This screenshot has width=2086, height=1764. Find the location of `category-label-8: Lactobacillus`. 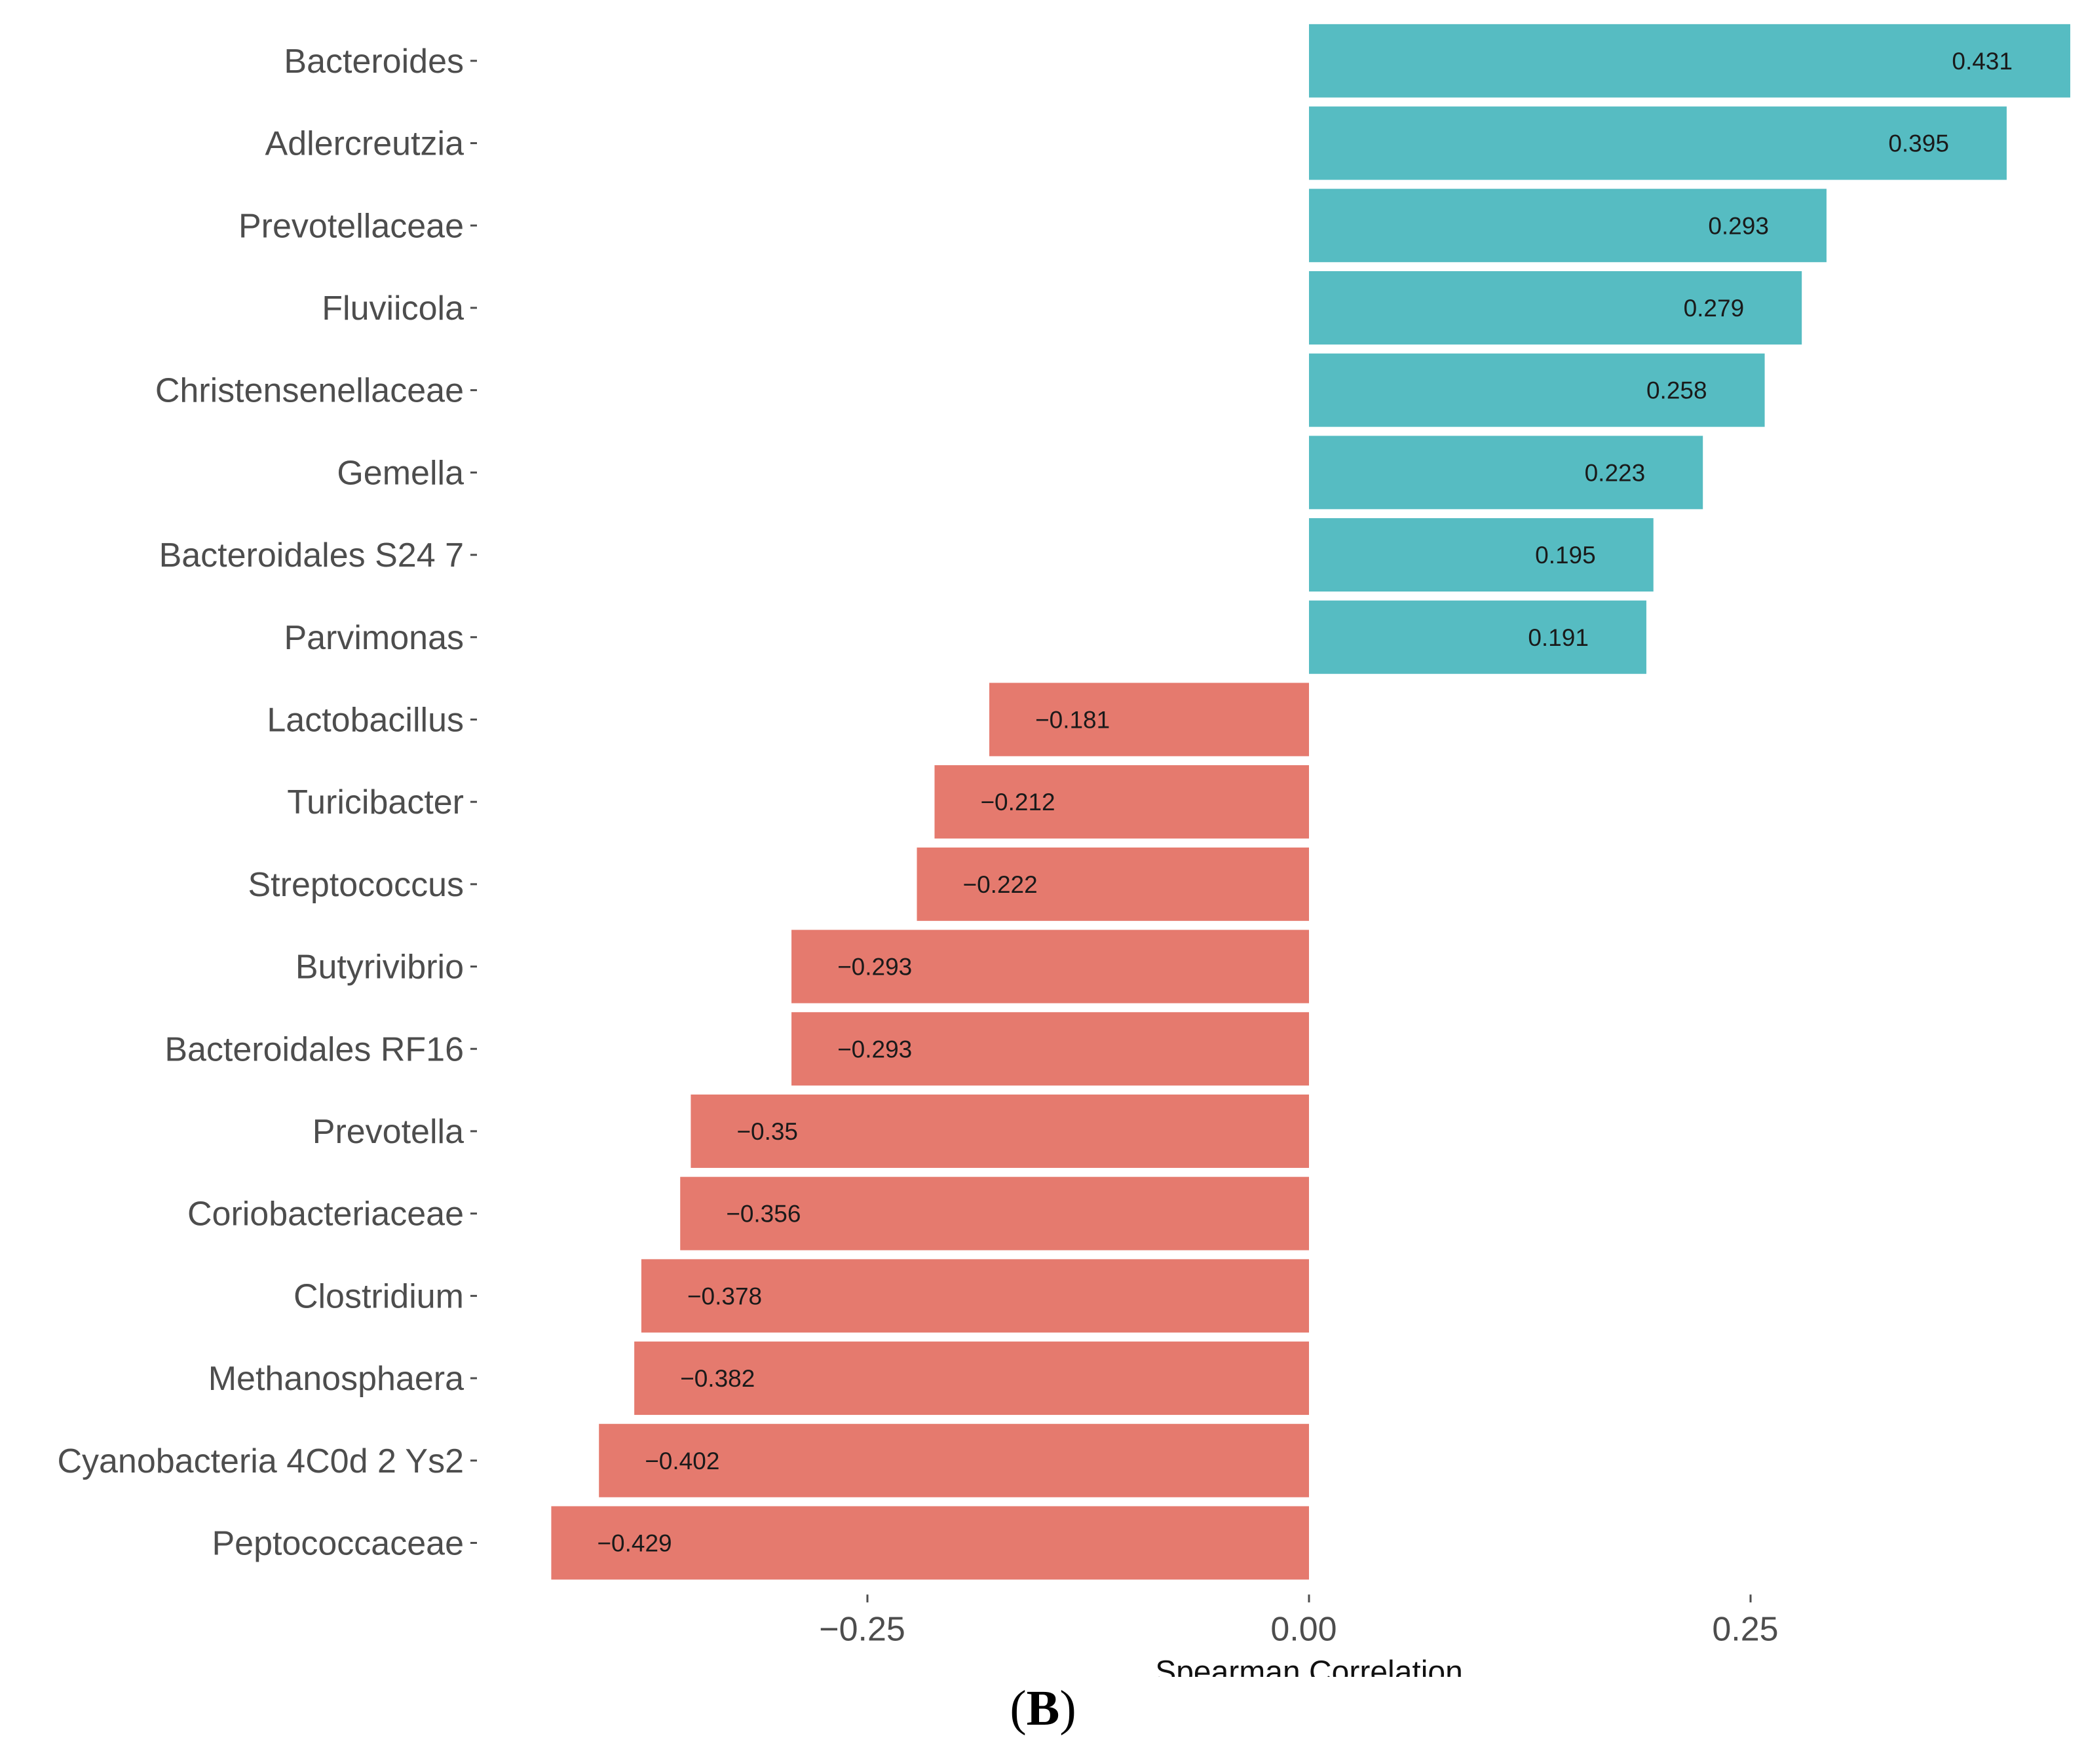

category-label-8: Lactobacillus is located at coordinates (365, 720).